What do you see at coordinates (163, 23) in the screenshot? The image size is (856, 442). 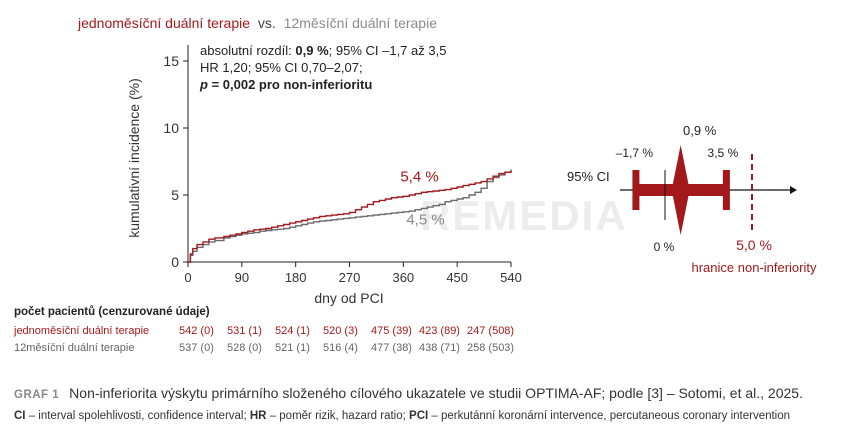 I see `legend-series1: jednoměsíční duální terapie` at bounding box center [163, 23].